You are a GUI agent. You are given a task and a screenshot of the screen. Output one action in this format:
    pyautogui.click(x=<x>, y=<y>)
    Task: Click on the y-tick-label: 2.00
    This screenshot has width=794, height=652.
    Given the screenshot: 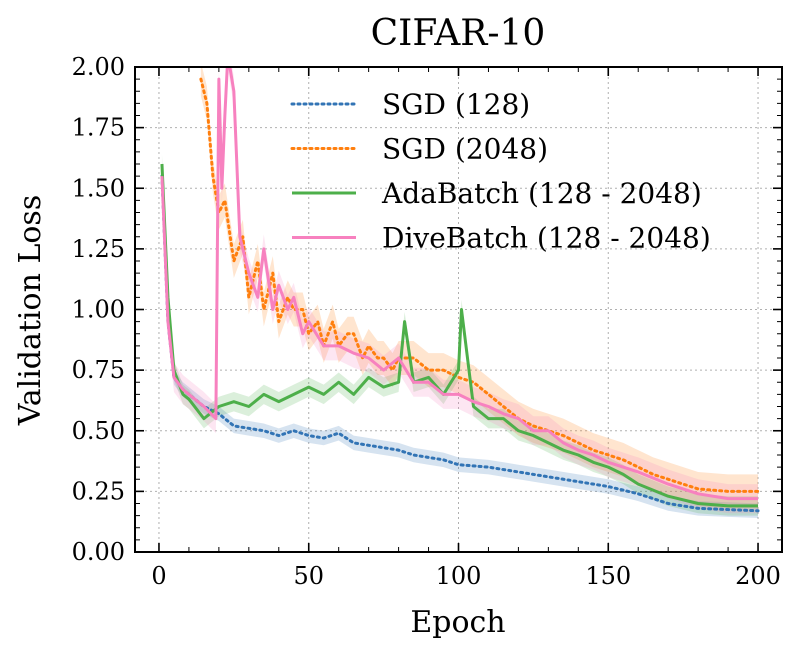 What is the action you would take?
    pyautogui.click(x=98, y=67)
    